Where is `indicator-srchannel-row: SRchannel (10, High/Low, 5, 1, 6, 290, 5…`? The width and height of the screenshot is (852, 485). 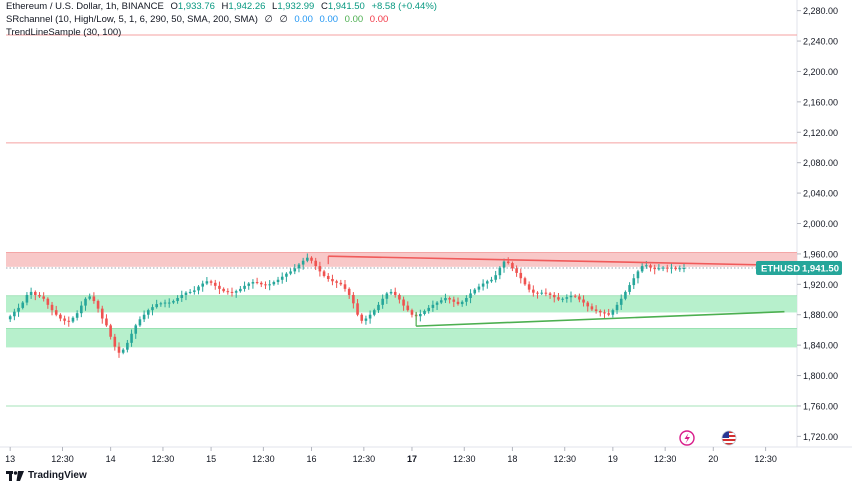
indicator-srchannel-row: SRchannel (10, High/Low, 5, 1, 6, 290, 5… is located at coordinates (221, 19).